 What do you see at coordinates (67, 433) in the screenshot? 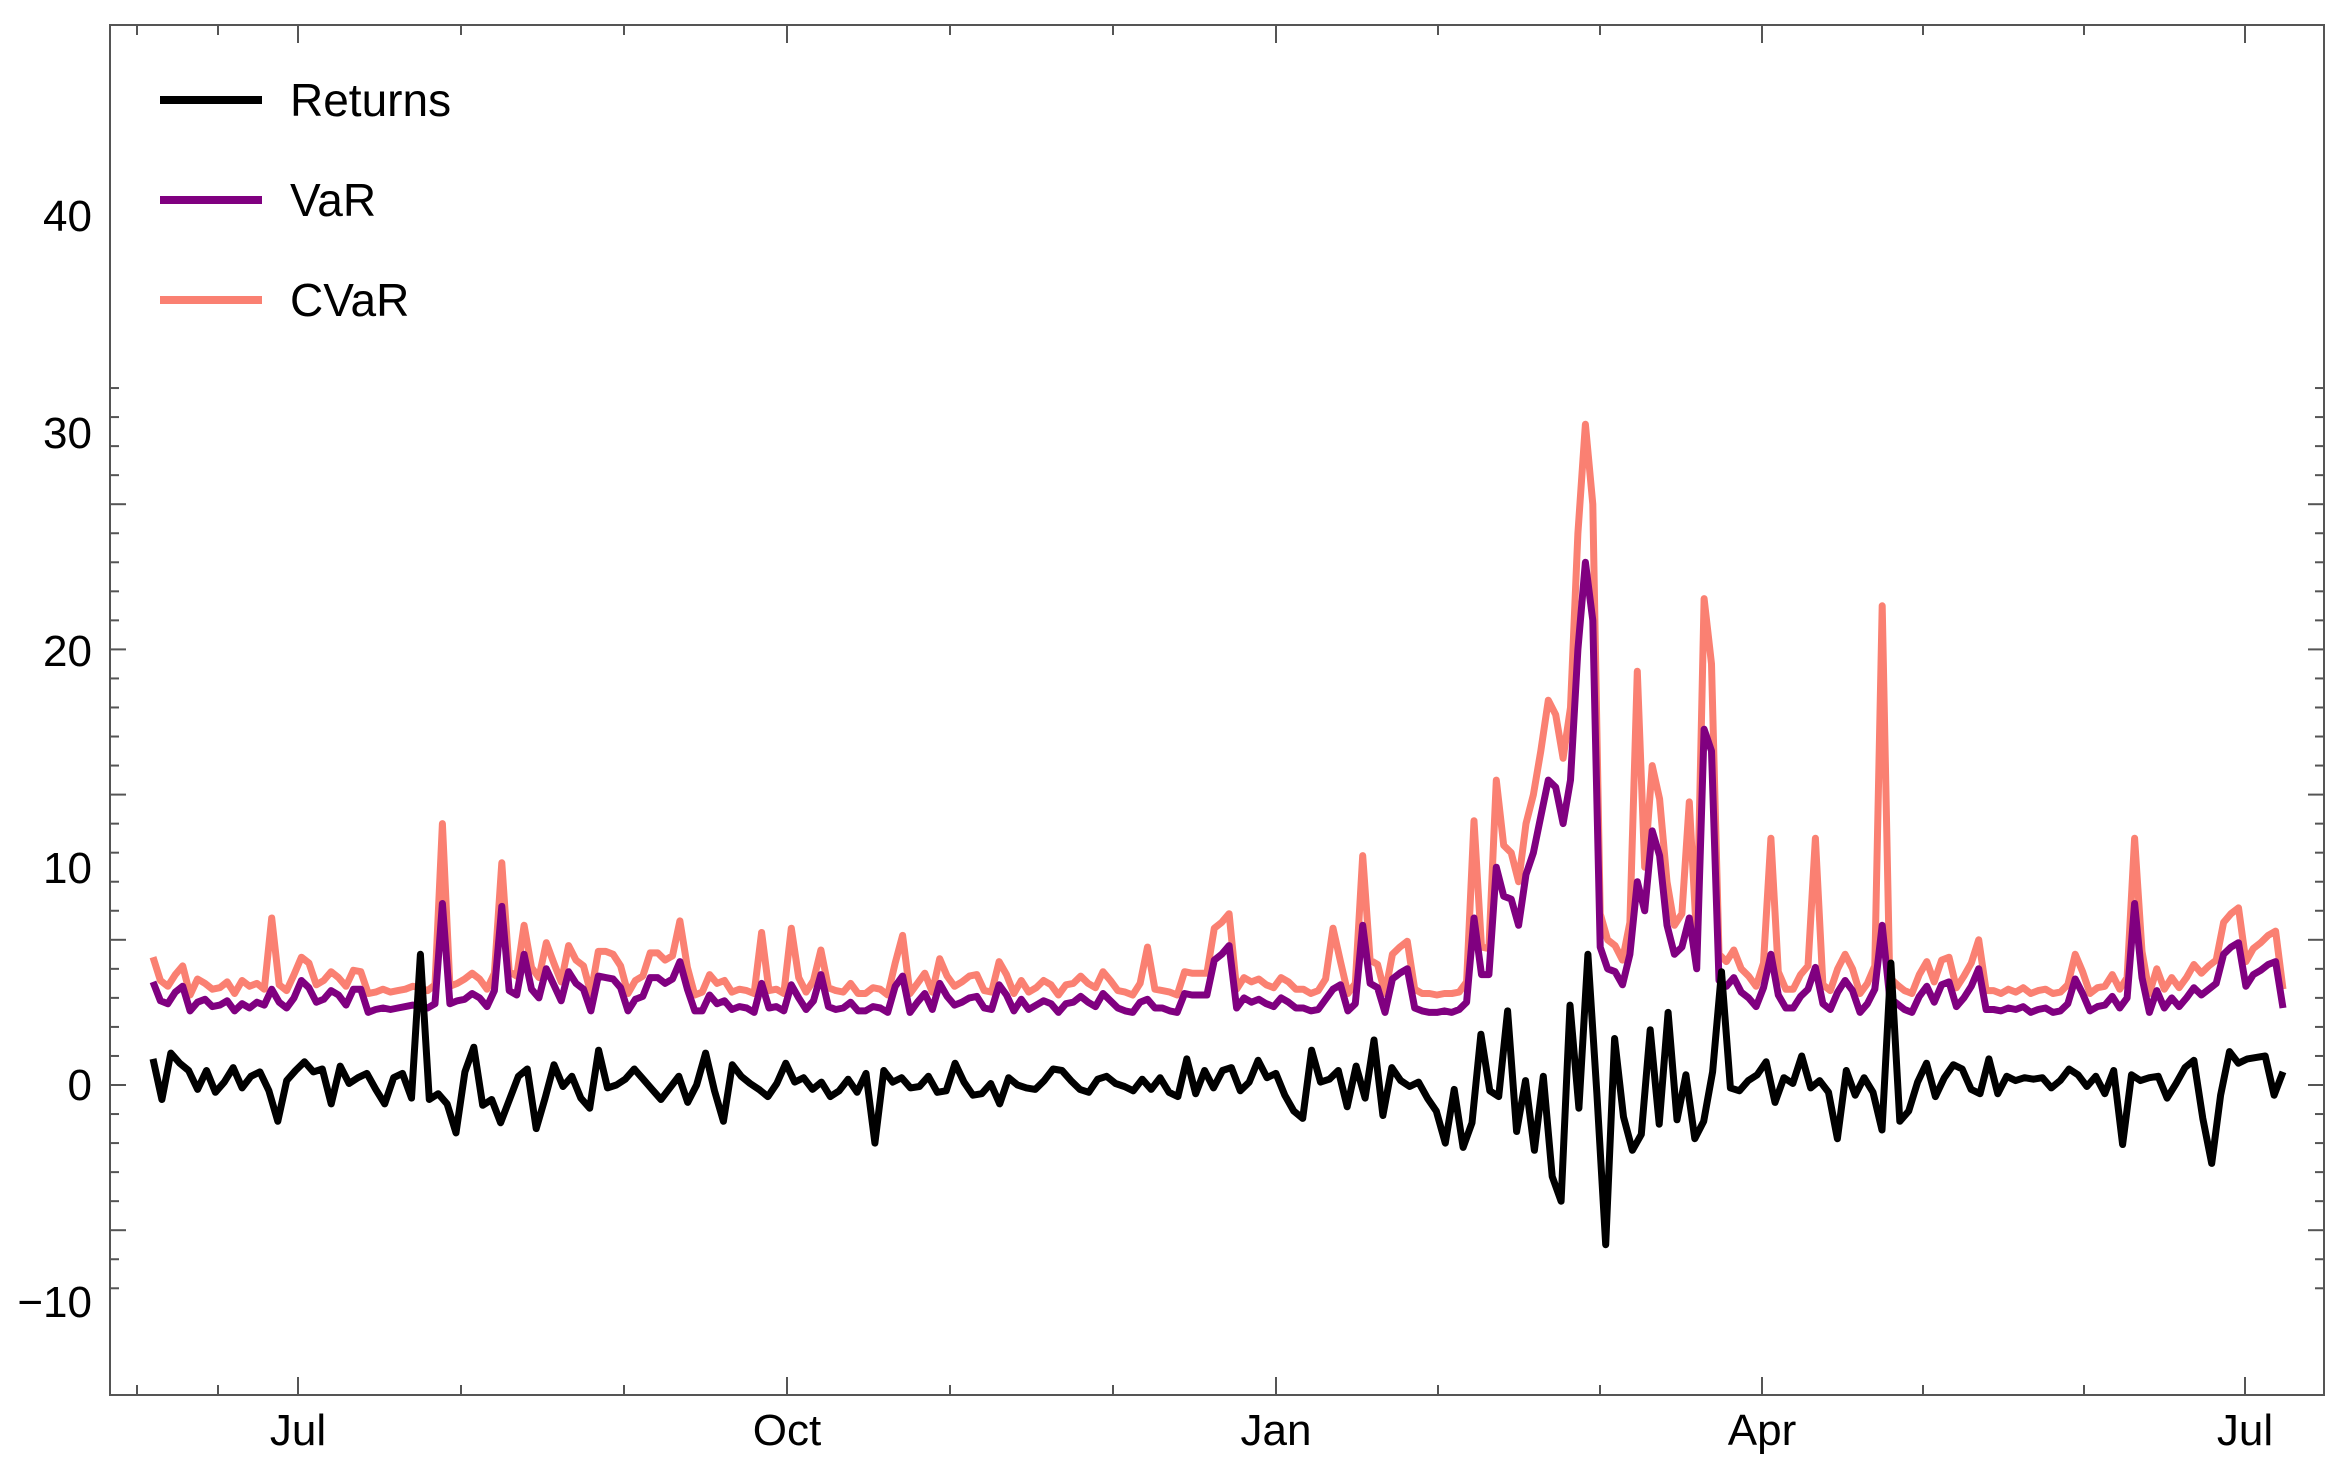
I see `y-tick-label: 30` at bounding box center [67, 433].